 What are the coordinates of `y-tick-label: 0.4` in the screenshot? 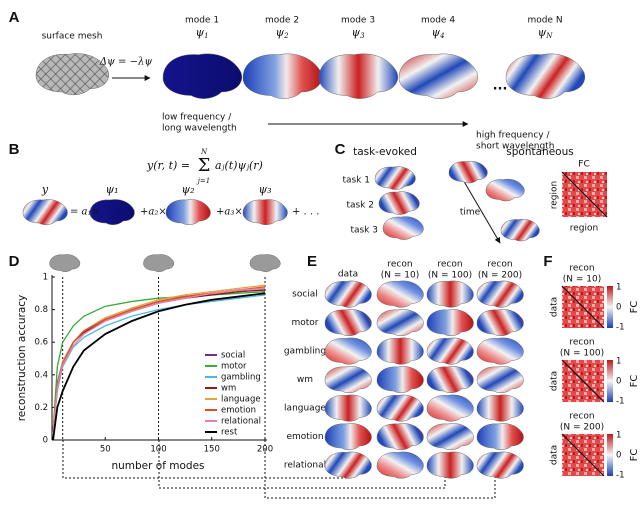 It's located at (41, 375).